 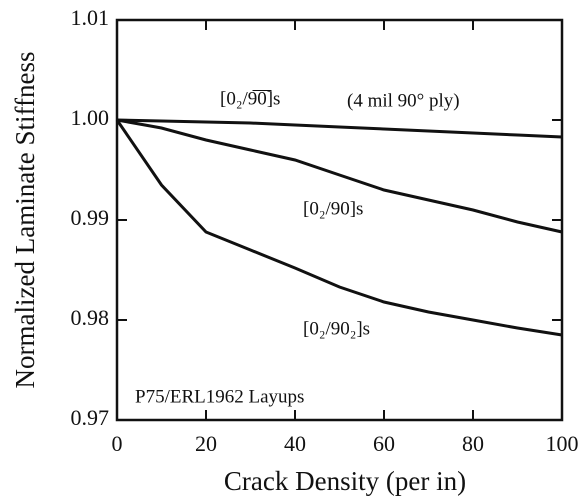 I want to click on x-tick-label: 60, so click(x=384, y=443).